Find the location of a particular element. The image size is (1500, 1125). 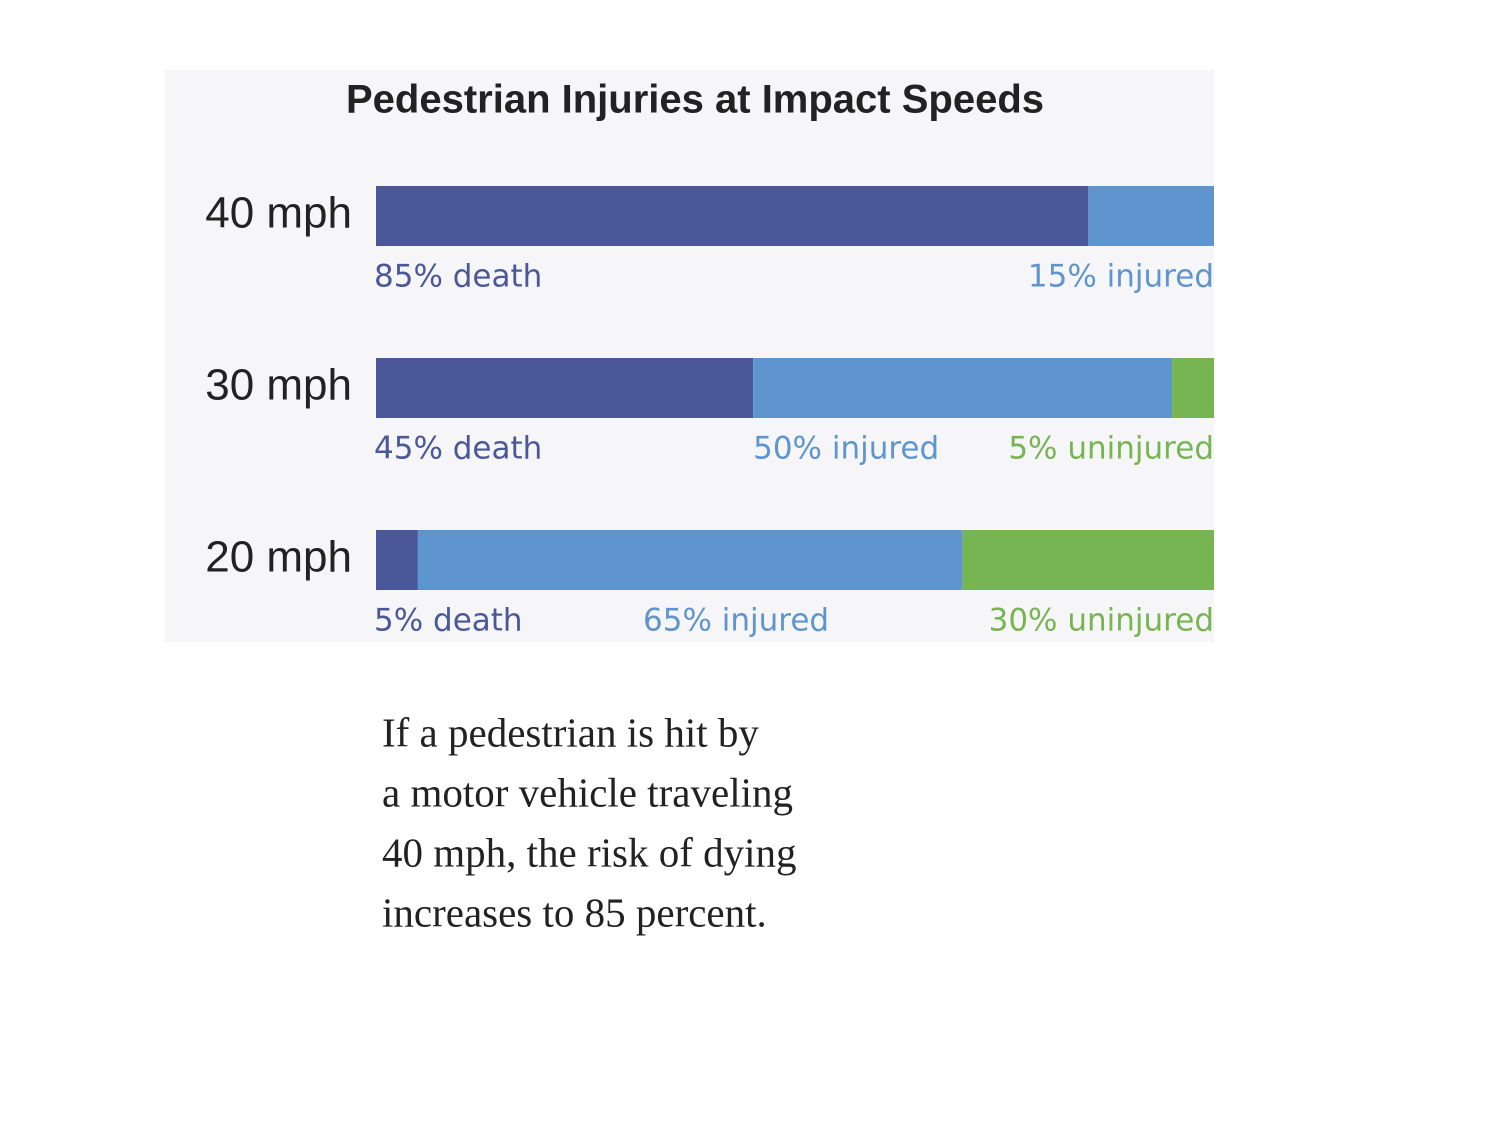

value-label: 30% uninjured is located at coordinates (1101, 621).